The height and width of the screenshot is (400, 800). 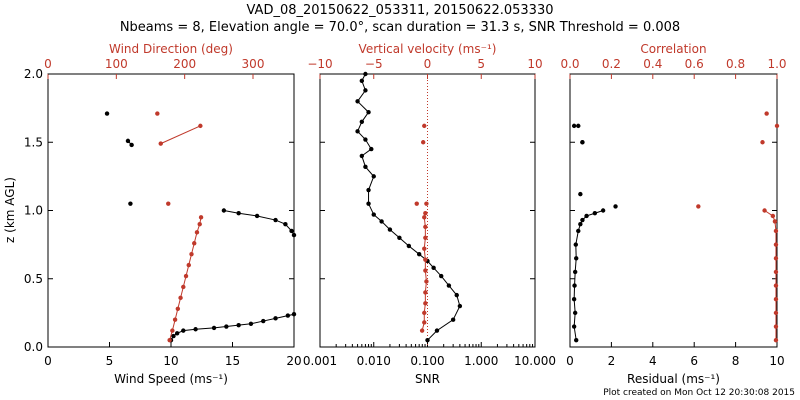 I want to click on top-tick-label: 200, so click(x=184, y=64).